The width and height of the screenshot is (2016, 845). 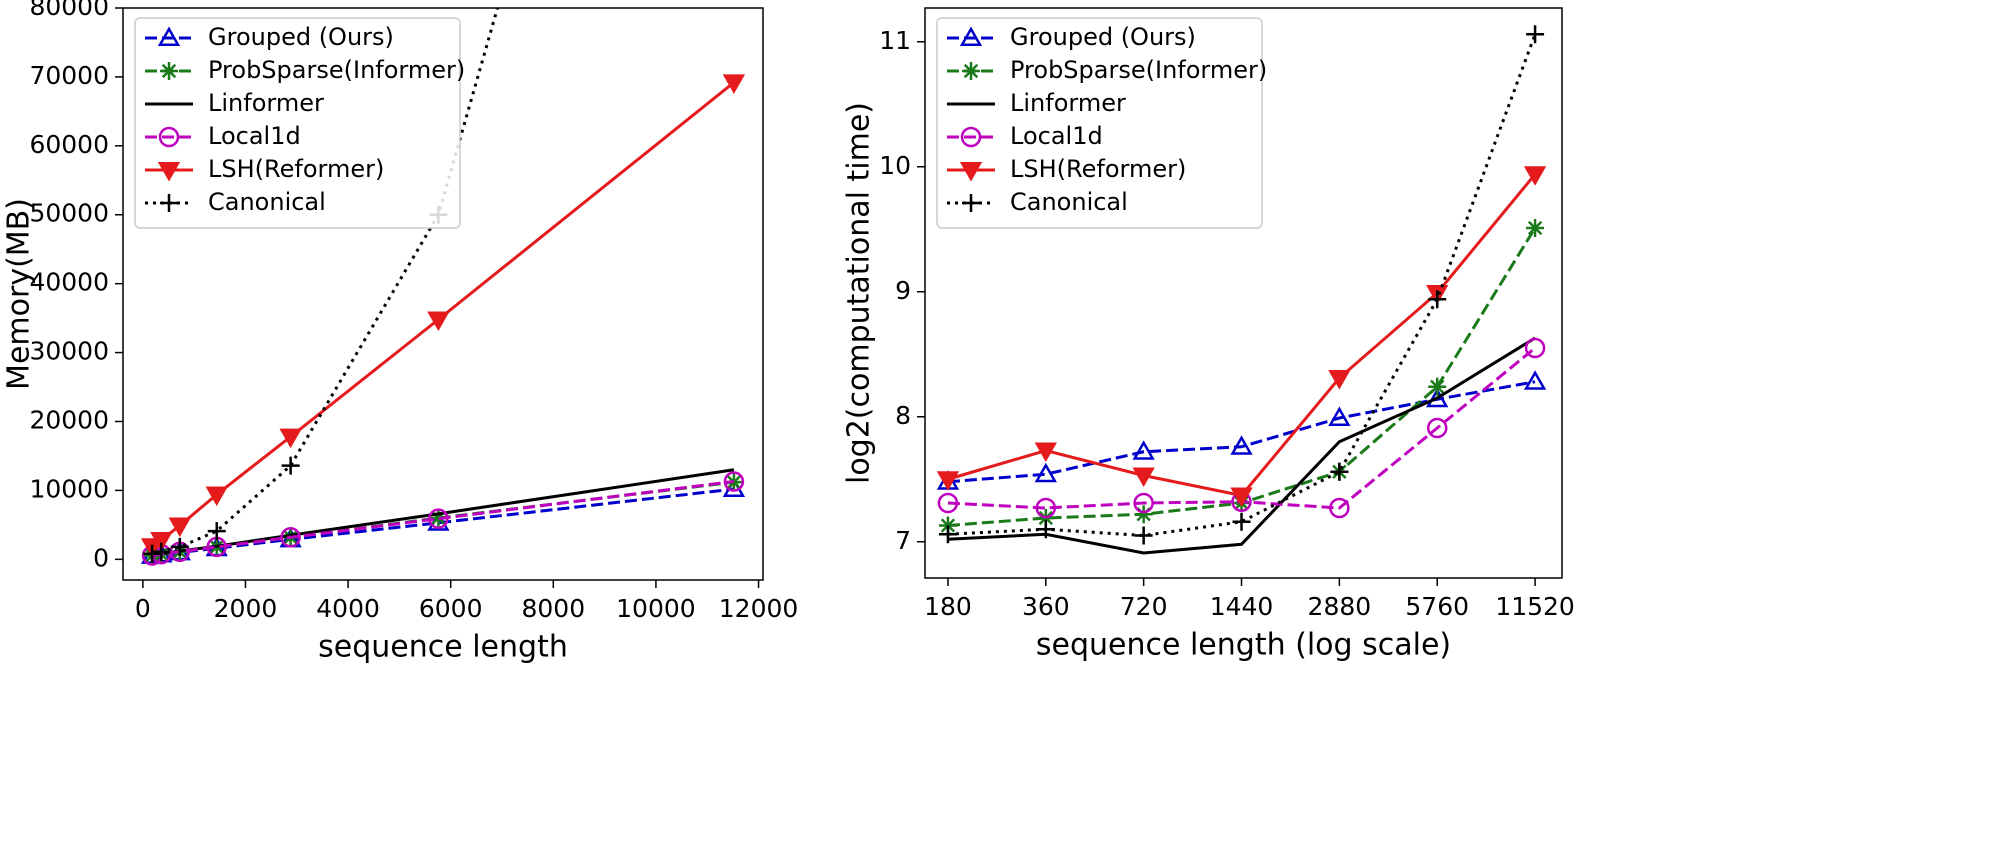 What do you see at coordinates (859, 293) in the screenshot?
I see `y-axis-label: log2(computational time)` at bounding box center [859, 293].